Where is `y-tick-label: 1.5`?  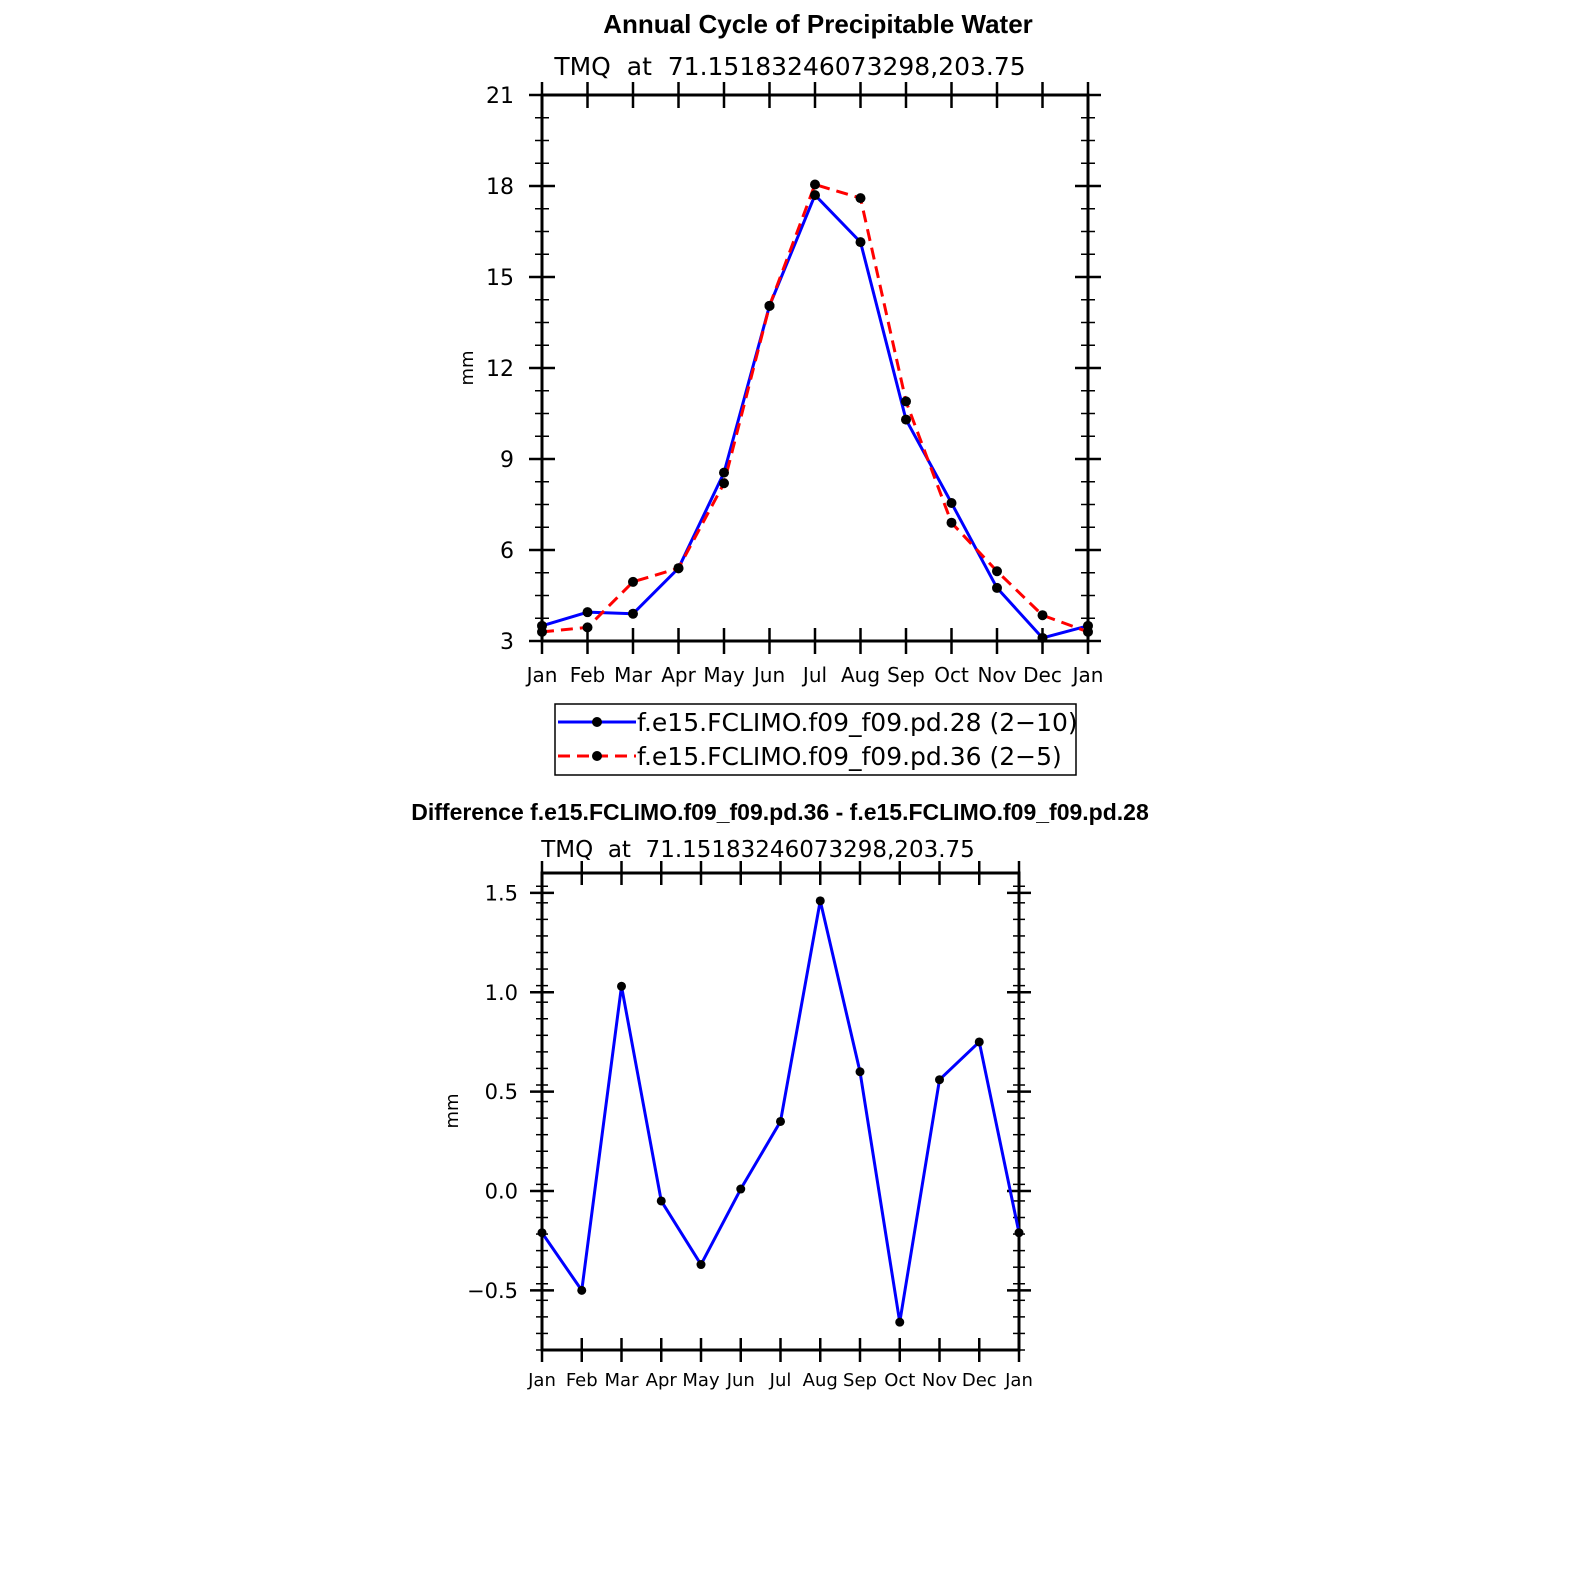
y-tick-label: 1.5 is located at coordinates (501, 893).